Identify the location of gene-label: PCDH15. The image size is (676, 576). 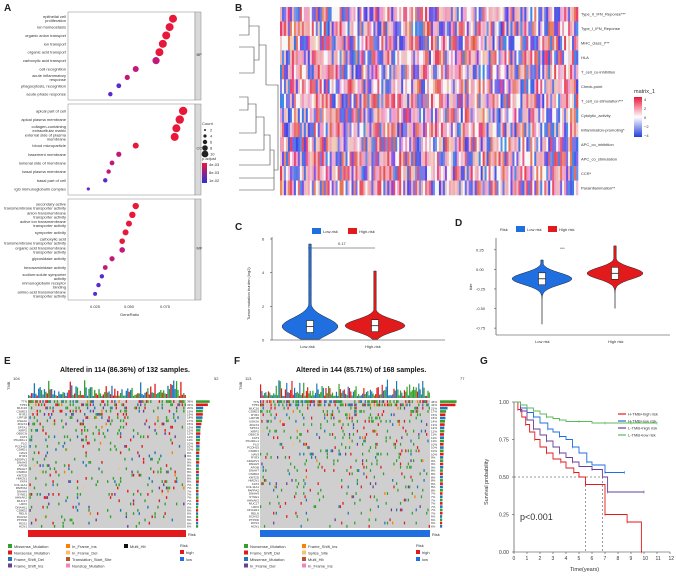
(253, 448).